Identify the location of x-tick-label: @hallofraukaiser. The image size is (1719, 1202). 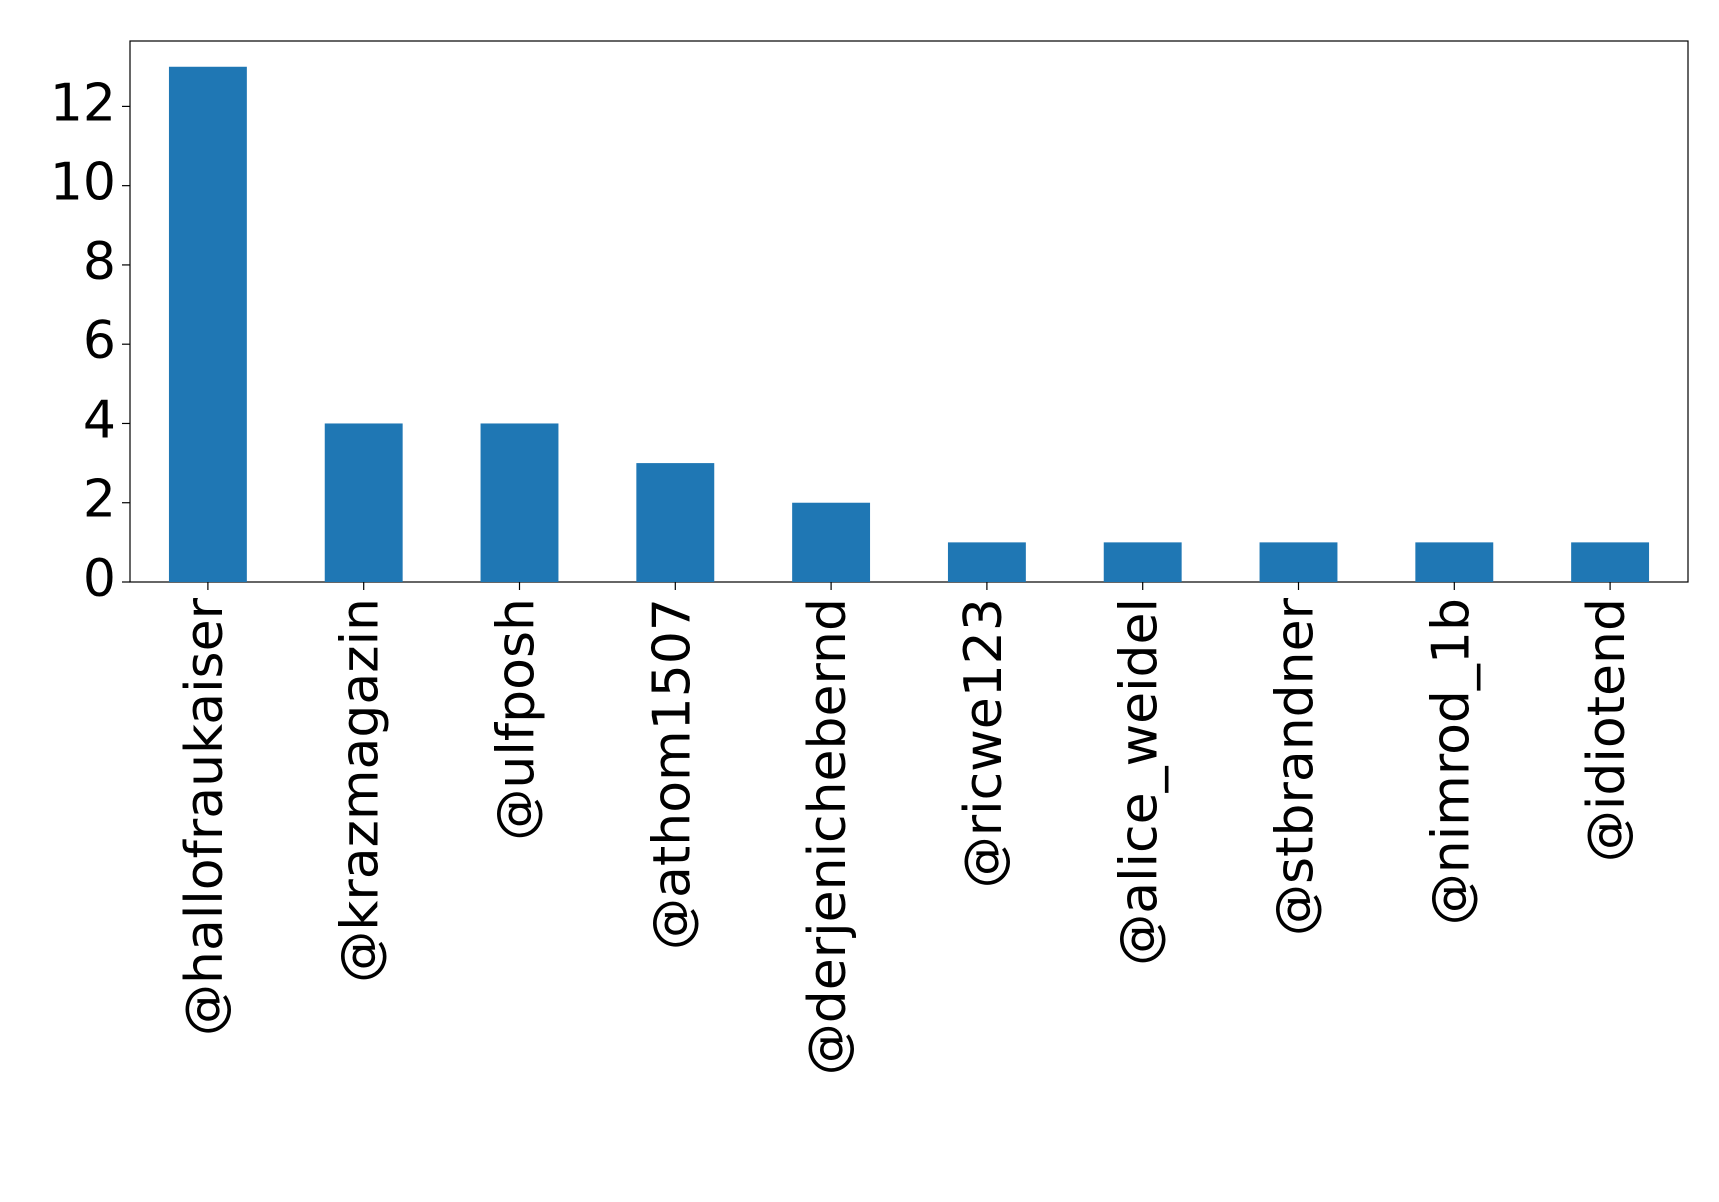
(205, 816).